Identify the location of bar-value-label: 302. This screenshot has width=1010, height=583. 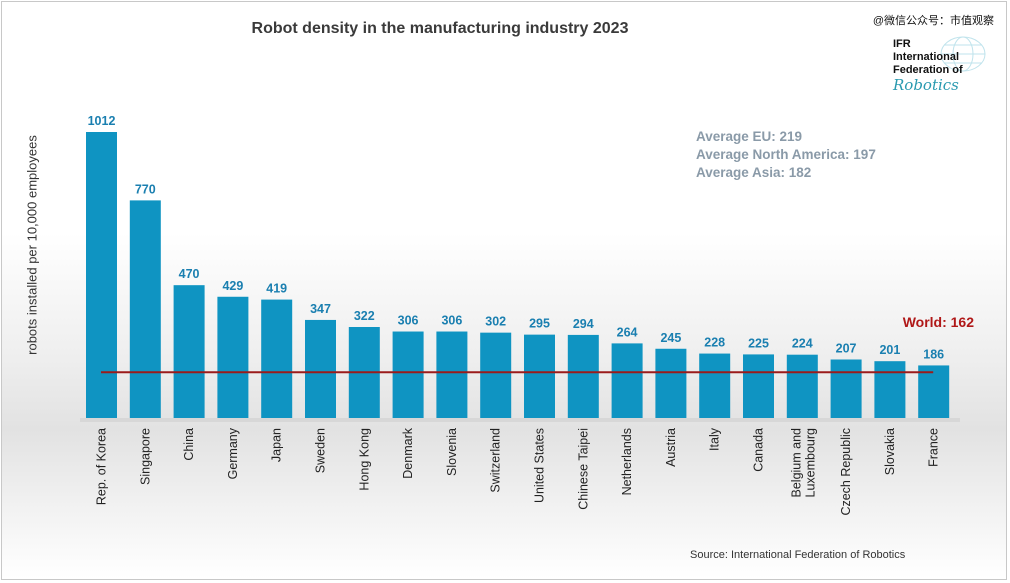
(495, 322).